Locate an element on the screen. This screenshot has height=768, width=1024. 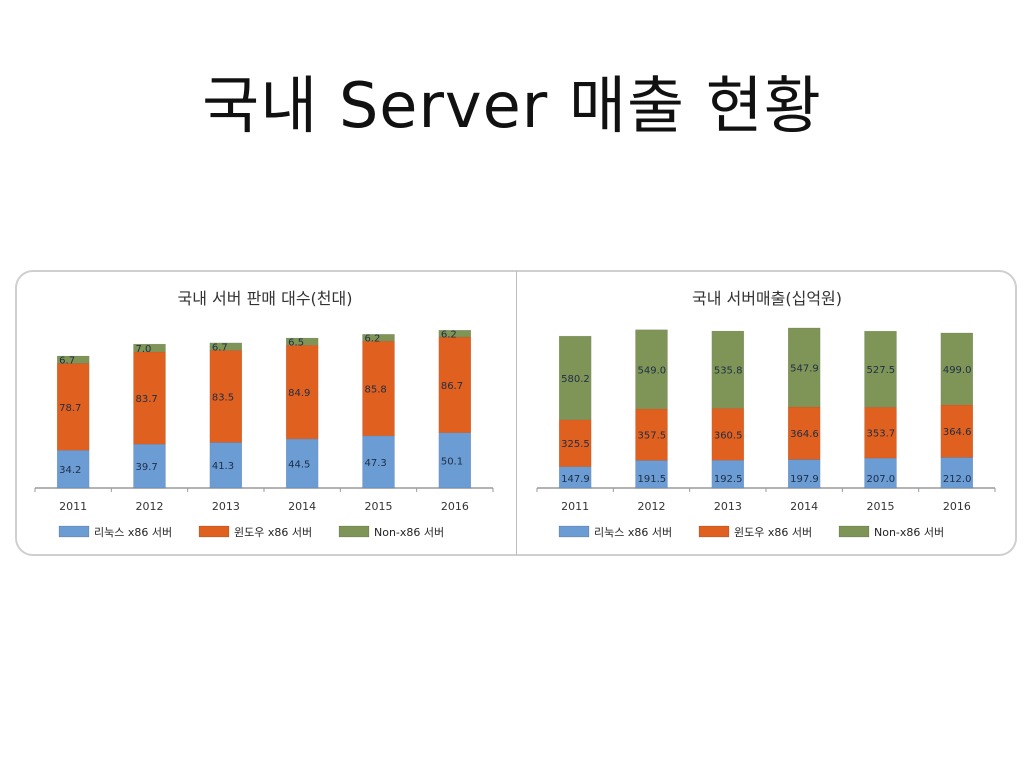
data-label-linux-2013: 41.3 is located at coordinates (223, 466).